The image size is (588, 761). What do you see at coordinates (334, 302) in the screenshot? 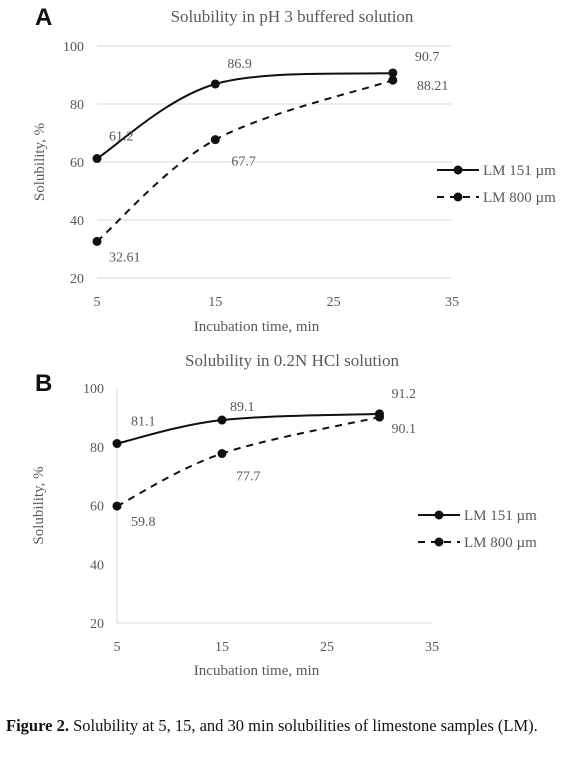
I see `chart-a-x-tick-label: 25` at bounding box center [334, 302].